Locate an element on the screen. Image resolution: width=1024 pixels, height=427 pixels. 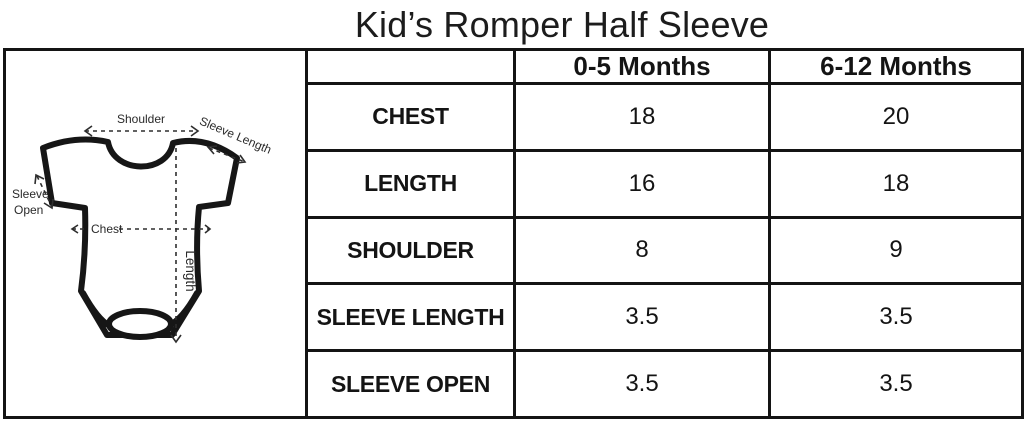
table-row-length: LENGTH 16 18 is located at coordinates (664, 183).